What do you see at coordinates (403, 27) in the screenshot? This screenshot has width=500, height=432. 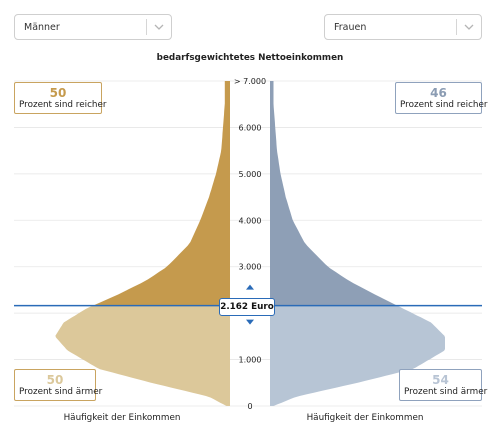 I see `gender-select-right: Frauen` at bounding box center [403, 27].